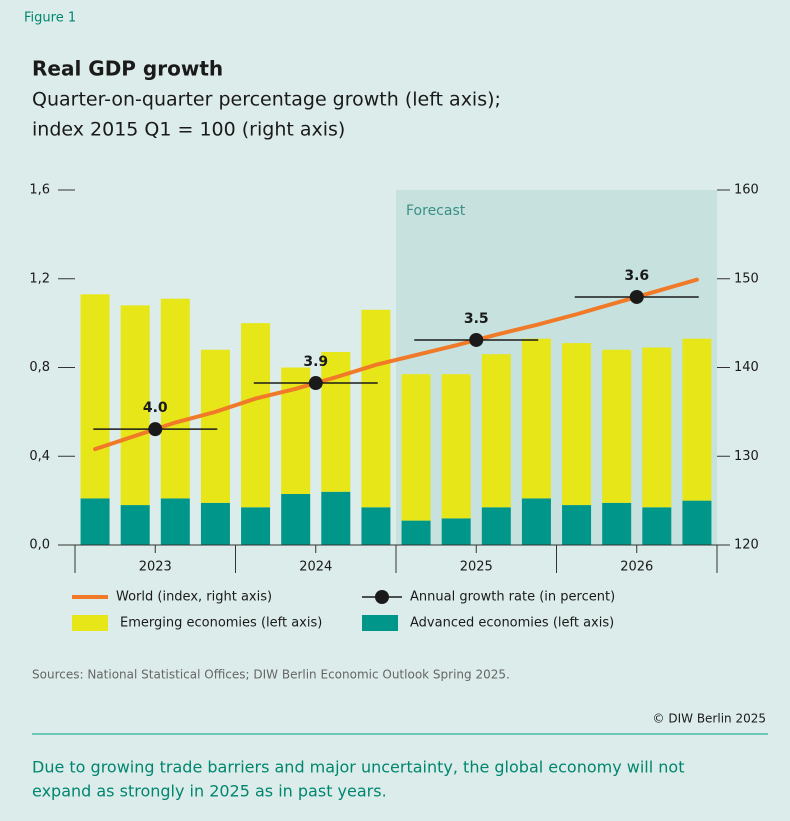  What do you see at coordinates (636, 567) in the screenshot?
I see `x-tick-label: 2026` at bounding box center [636, 567].